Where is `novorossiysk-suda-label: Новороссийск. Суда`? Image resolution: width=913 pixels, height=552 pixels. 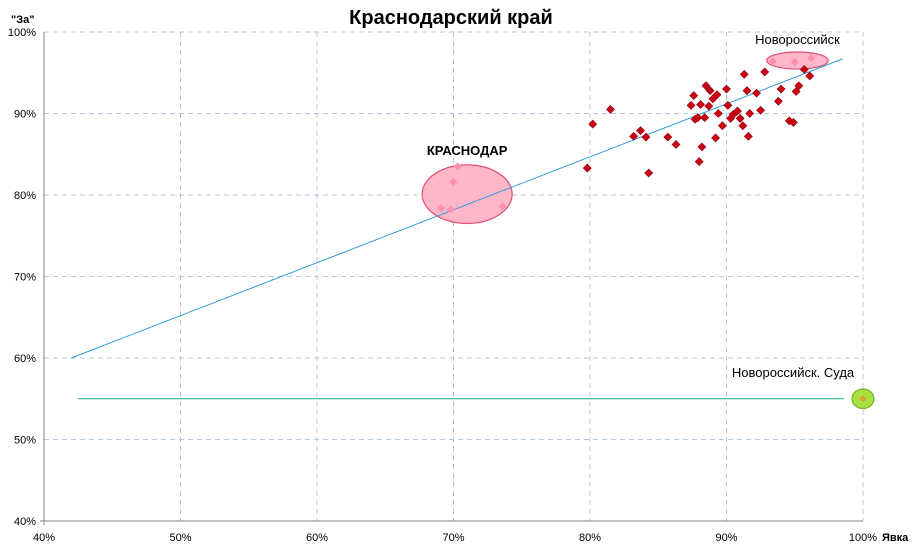
novorossiysk-suda-label: Новороссийск. Суда is located at coordinates (793, 372).